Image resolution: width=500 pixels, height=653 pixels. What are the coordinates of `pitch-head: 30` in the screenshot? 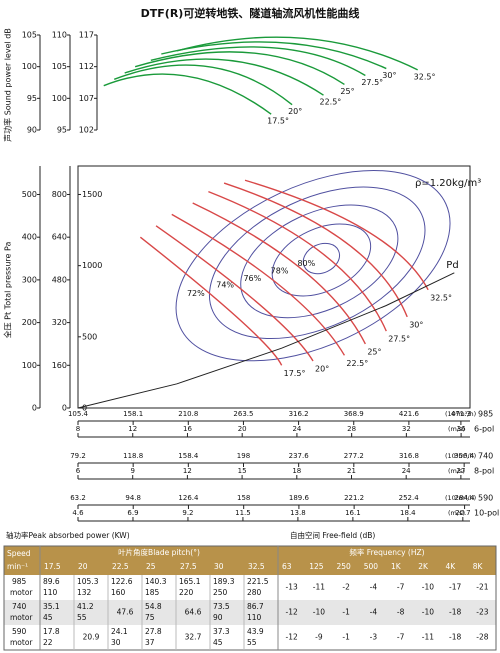 It's located at (219, 566).